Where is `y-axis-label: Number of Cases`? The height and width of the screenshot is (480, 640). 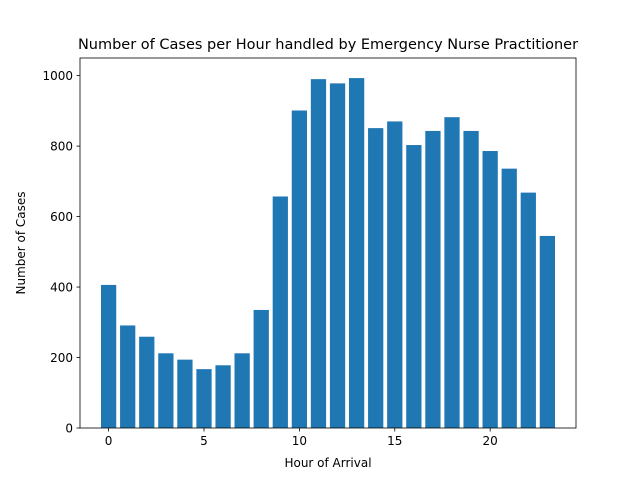 y-axis-label: Number of Cases is located at coordinates (21, 242).